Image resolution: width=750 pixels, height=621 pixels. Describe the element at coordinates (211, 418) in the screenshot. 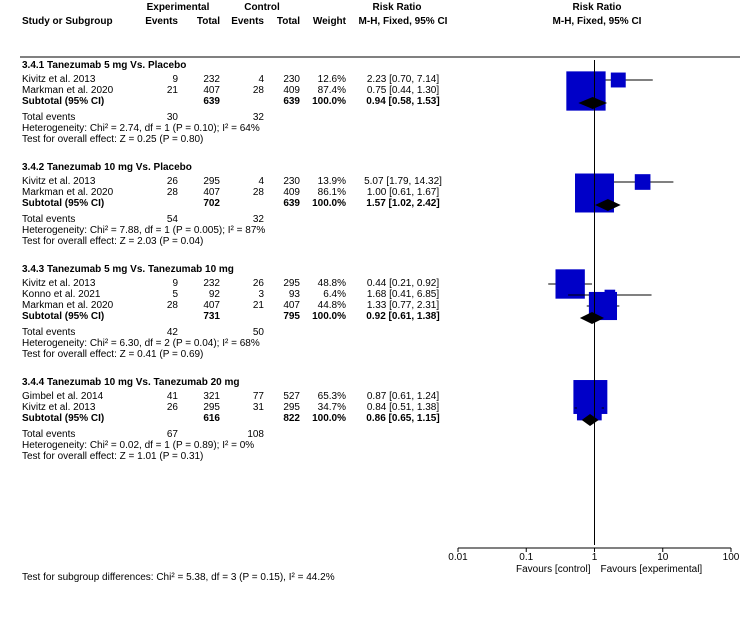

I see `subtotal-total-exp: 616` at that location.